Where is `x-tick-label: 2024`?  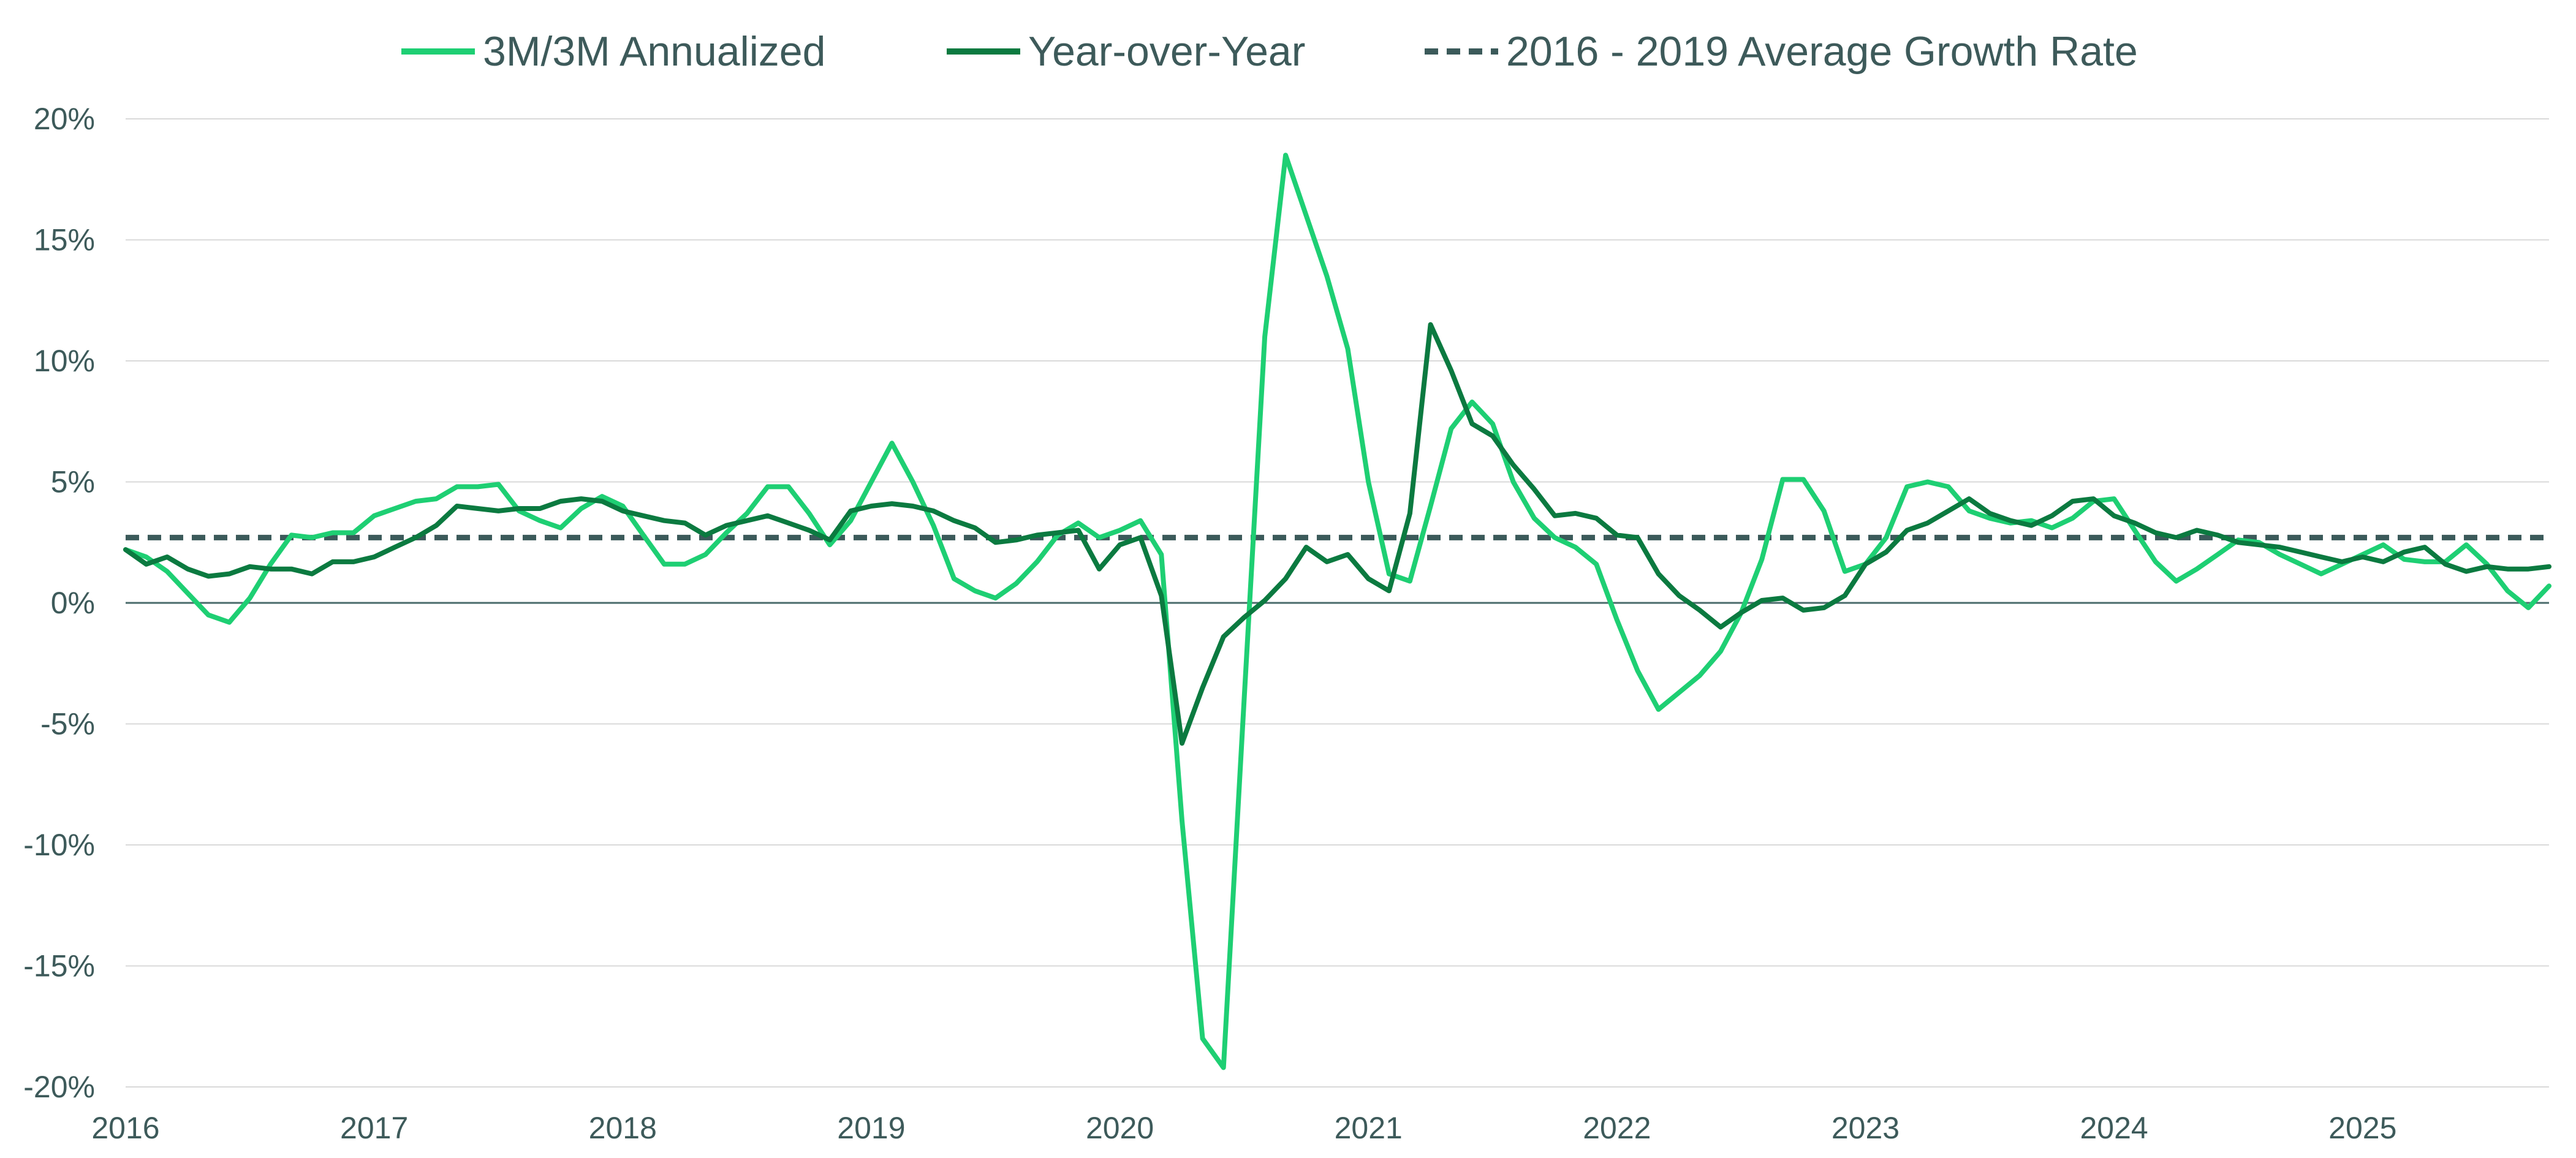
x-tick-label: 2024 is located at coordinates (2114, 1128).